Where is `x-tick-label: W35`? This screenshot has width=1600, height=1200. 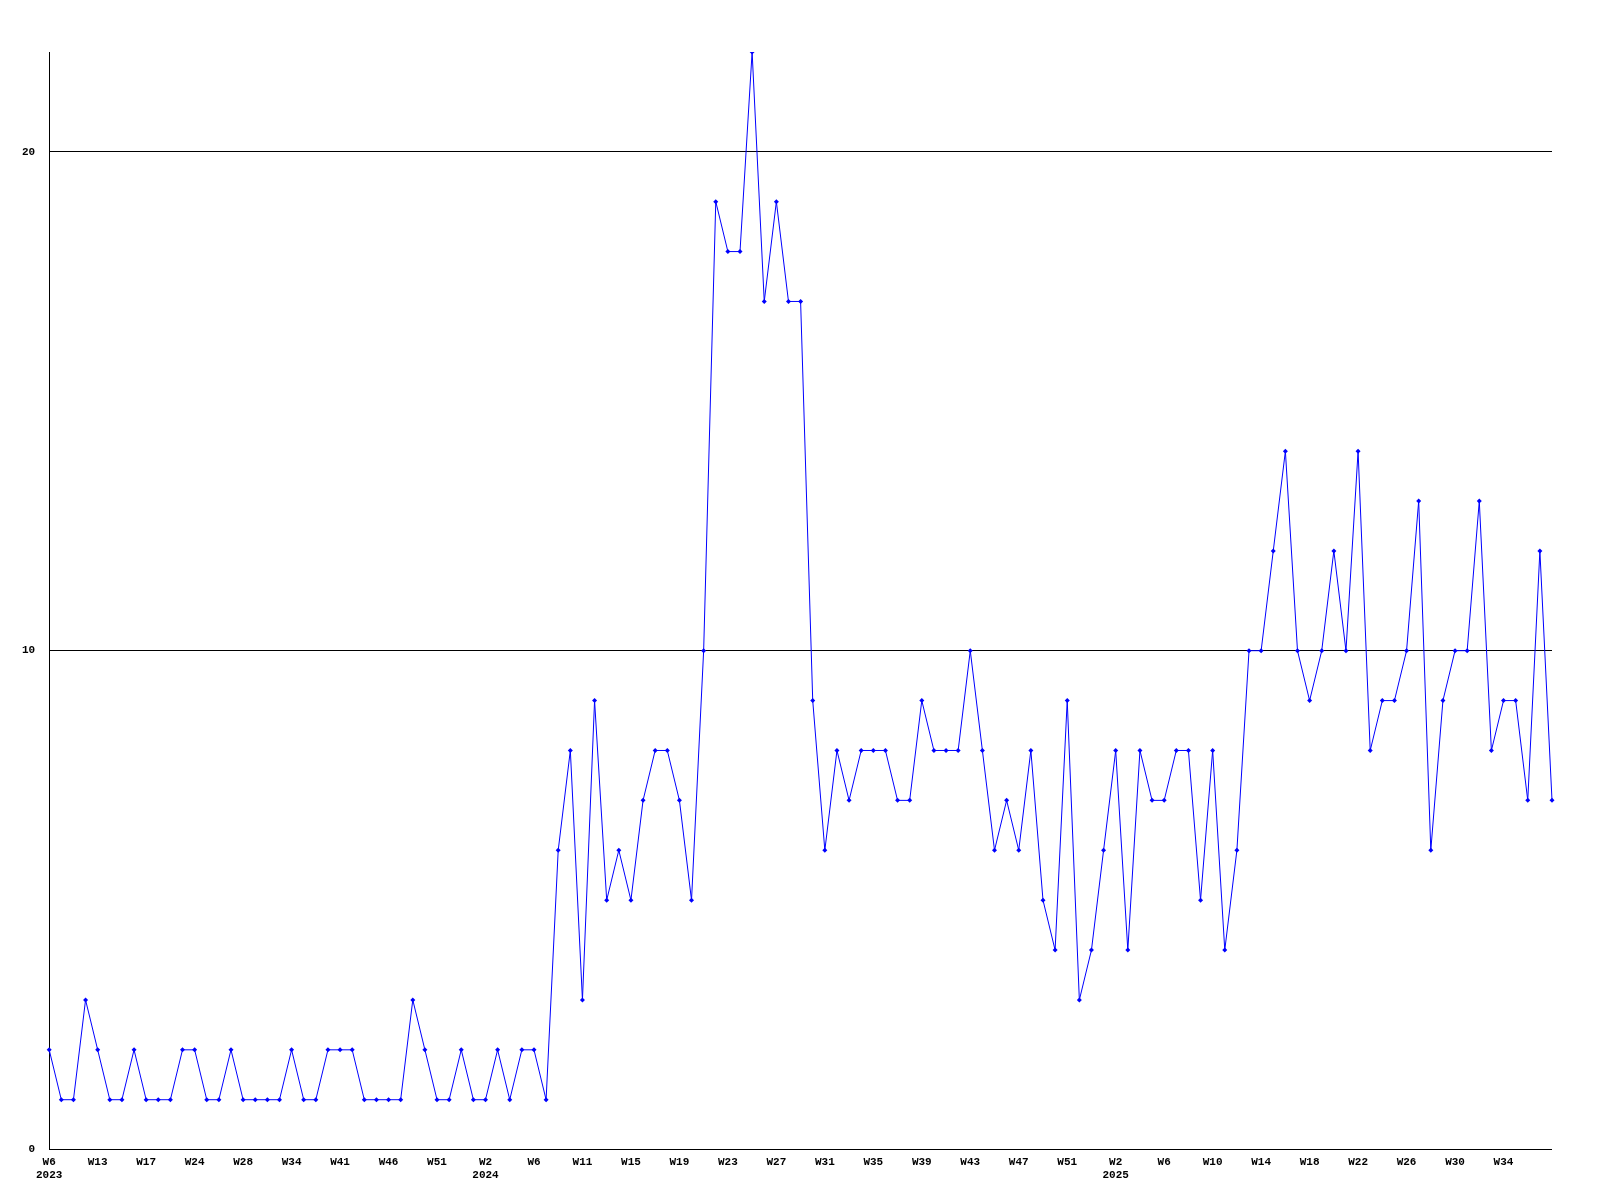 x-tick-label: W35 is located at coordinates (873, 1161).